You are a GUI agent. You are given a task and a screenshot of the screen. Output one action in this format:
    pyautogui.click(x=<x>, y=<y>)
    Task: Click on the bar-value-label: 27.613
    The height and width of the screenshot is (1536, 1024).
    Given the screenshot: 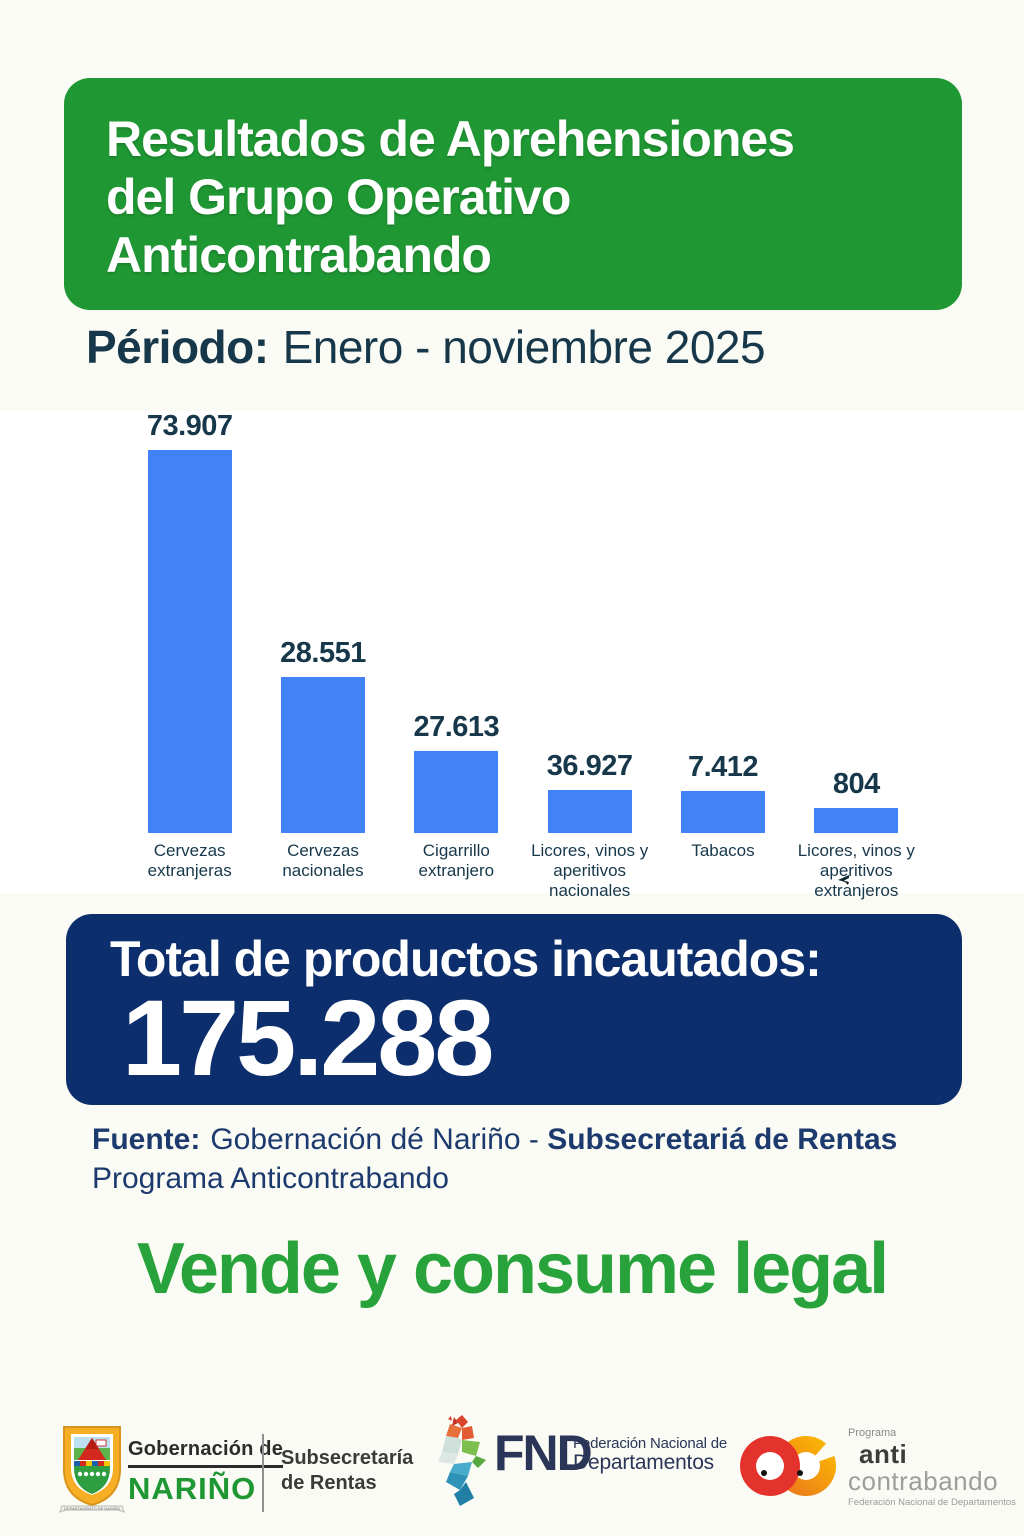 What is the action you would take?
    pyautogui.click(x=456, y=727)
    